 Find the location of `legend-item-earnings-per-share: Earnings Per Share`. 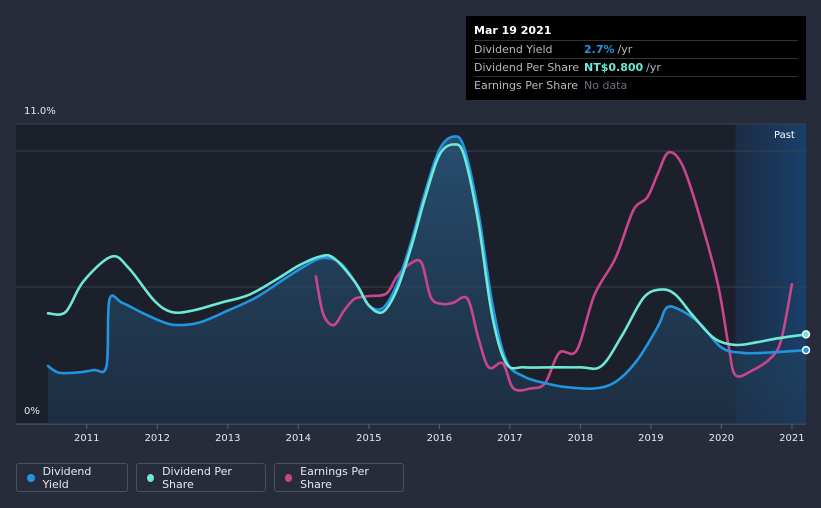

legend-item-earnings-per-share: Earnings Per Share is located at coordinates (339, 477).